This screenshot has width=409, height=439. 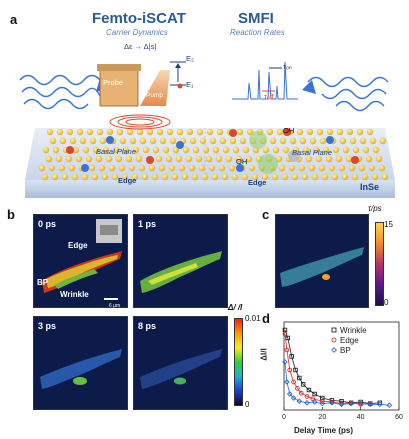 I want to click on frame-3ps-time: 3 ps, so click(x=47, y=326).